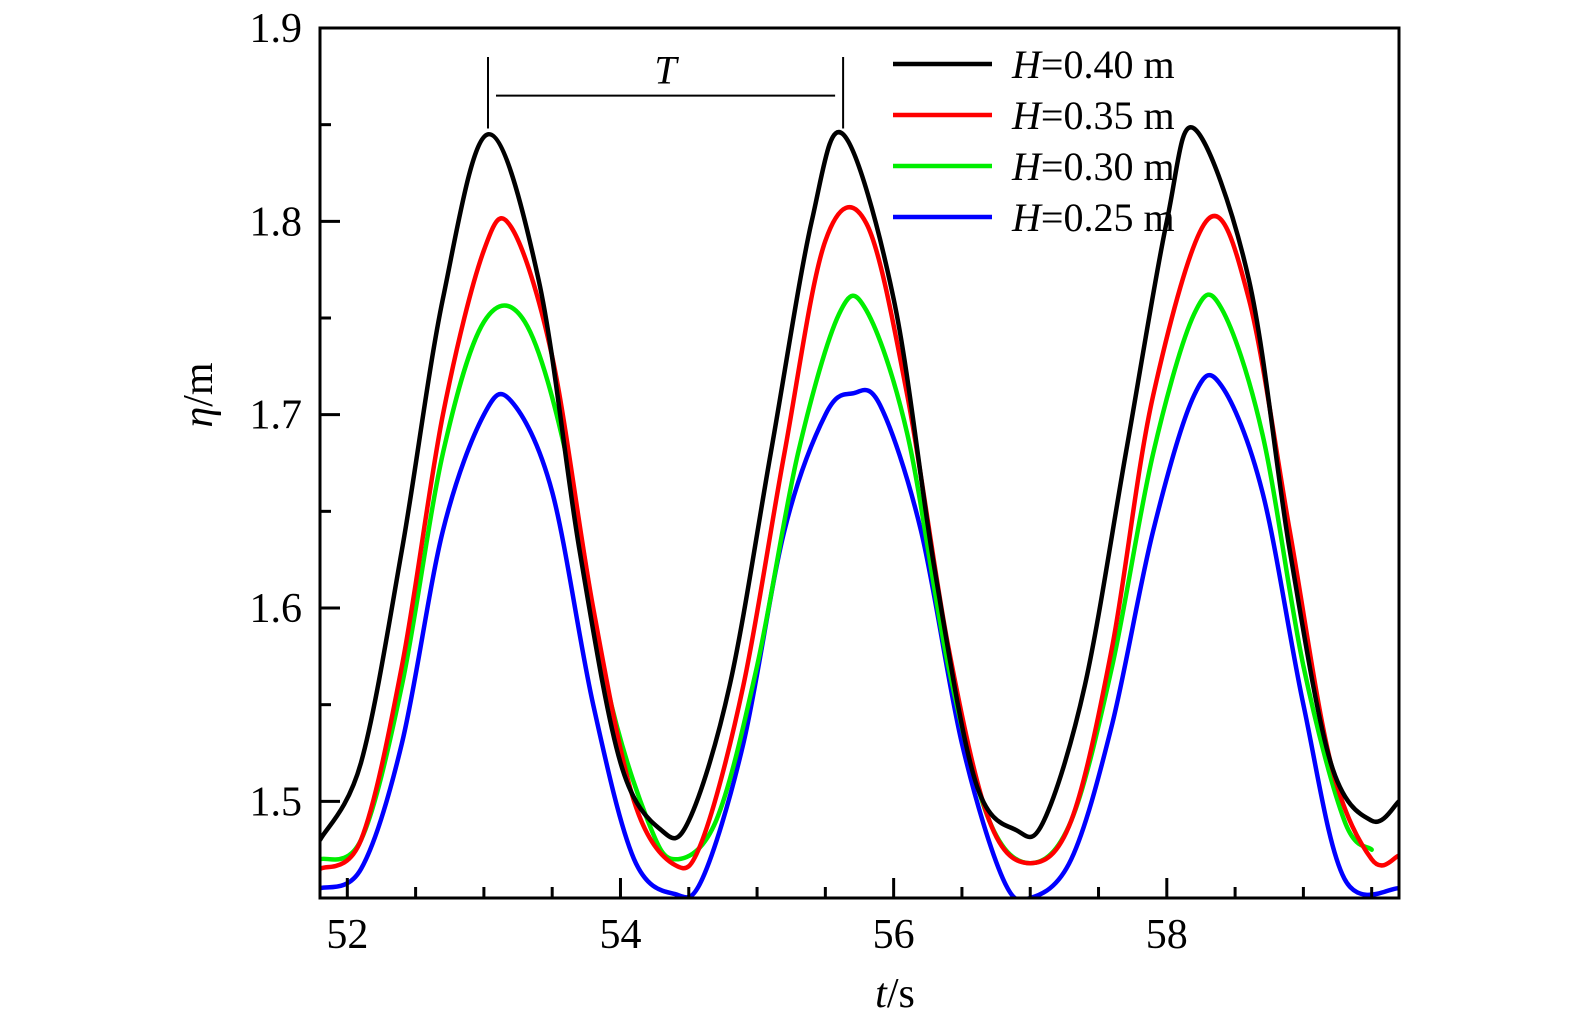 This screenshot has width=1575, height=1034. What do you see at coordinates (276, 222) in the screenshot?
I see `y-tick-label-3: 1.8` at bounding box center [276, 222].